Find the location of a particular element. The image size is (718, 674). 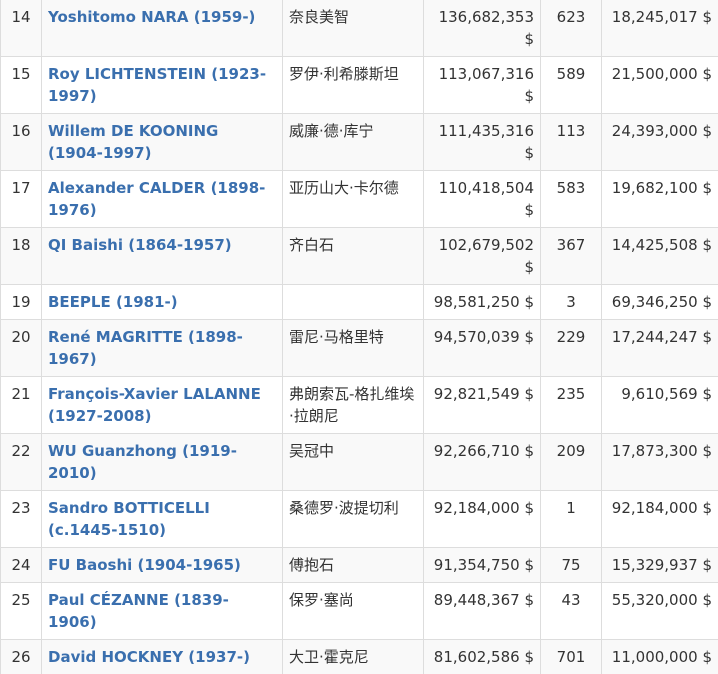

artist-cell: Yoshitomo NARA (1959-) is located at coordinates (162, 28).